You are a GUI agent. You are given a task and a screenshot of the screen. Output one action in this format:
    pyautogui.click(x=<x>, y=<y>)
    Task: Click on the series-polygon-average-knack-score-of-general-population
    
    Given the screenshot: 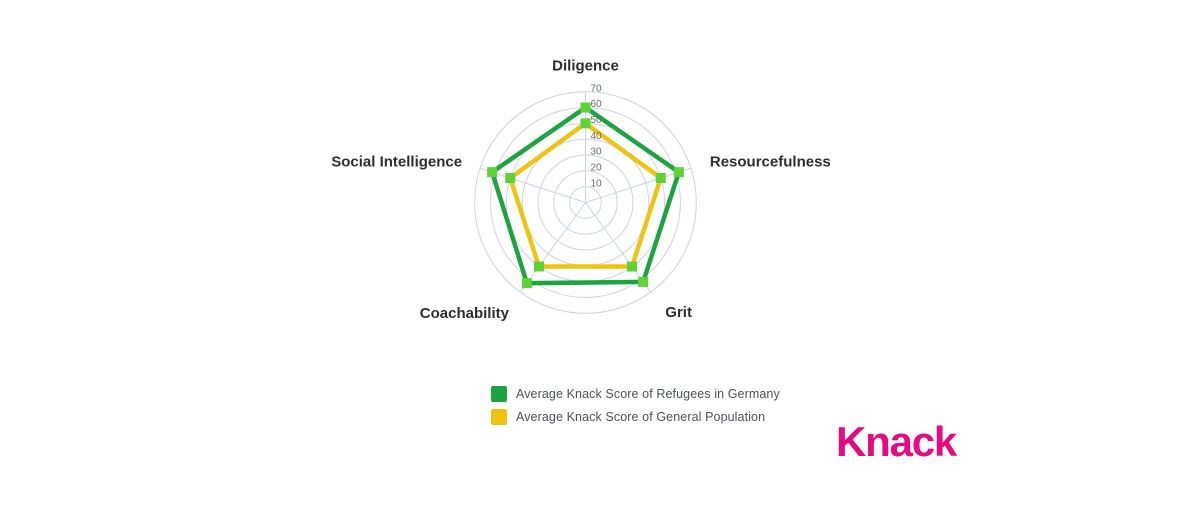 What is the action you would take?
    pyautogui.click(x=585, y=194)
    